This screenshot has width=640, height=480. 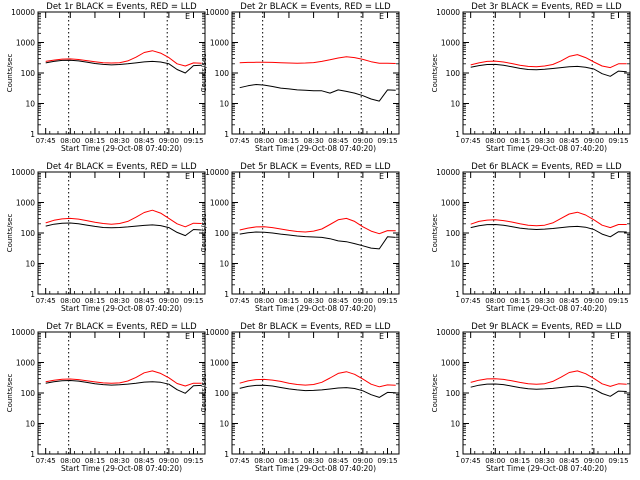 I want to click on panel-title: Det 7r BLACK = Events, RED = LLD, so click(x=121, y=327).